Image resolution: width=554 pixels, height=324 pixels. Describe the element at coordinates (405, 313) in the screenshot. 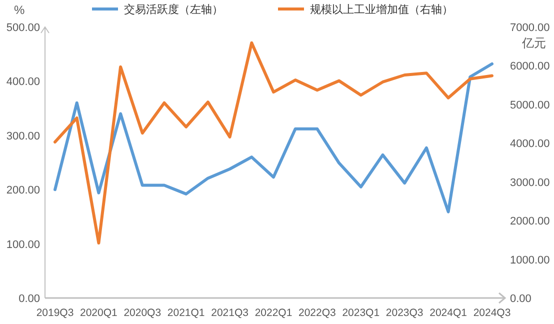

I see `x-tick-label: 2023Q3` at that location.